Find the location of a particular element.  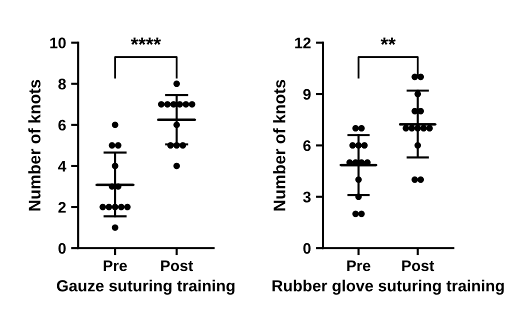

x-axis-title: Gauze suturing training is located at coordinates (145, 287).